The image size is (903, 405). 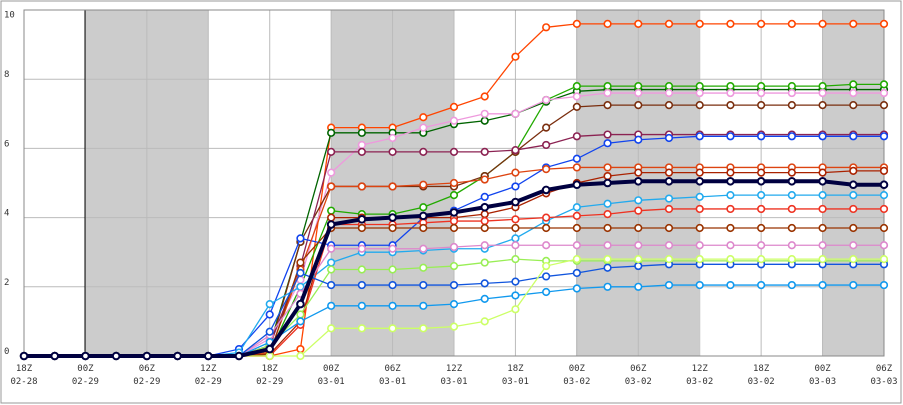 I want to click on x-tick-date: 03-03, so click(x=822, y=382).